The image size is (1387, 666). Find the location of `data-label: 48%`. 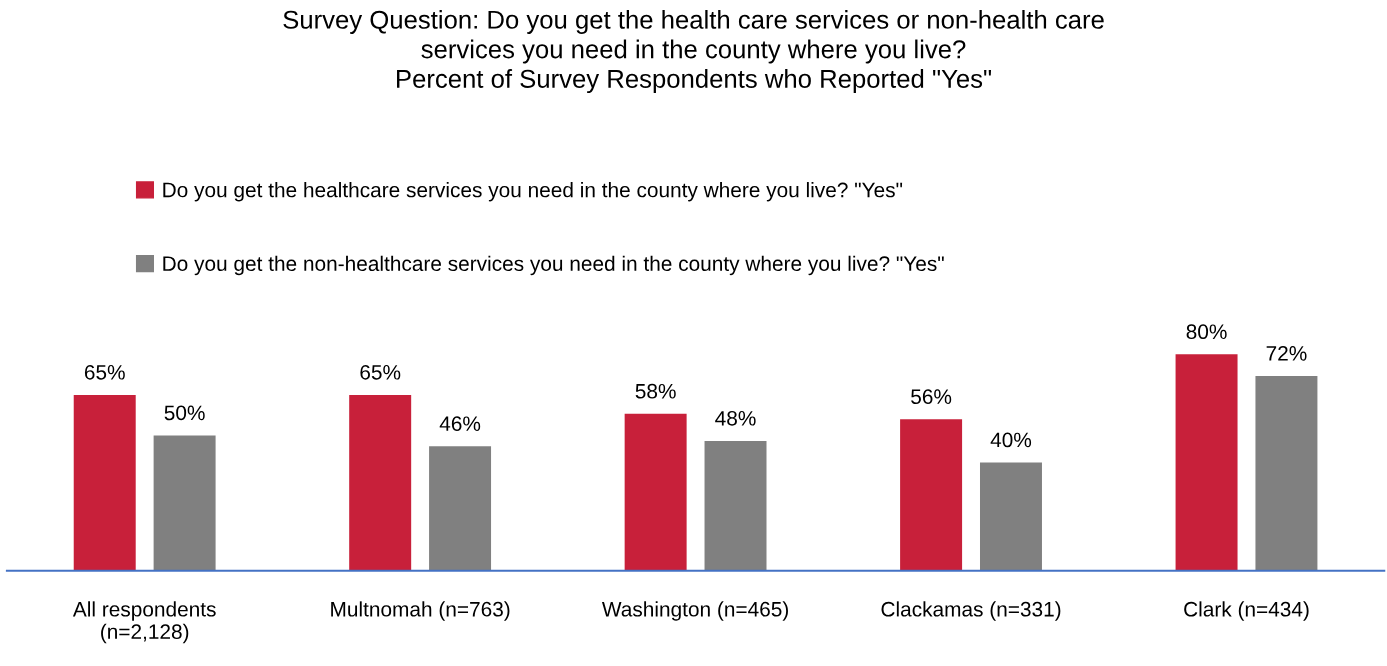

data-label: 48% is located at coordinates (735, 418).